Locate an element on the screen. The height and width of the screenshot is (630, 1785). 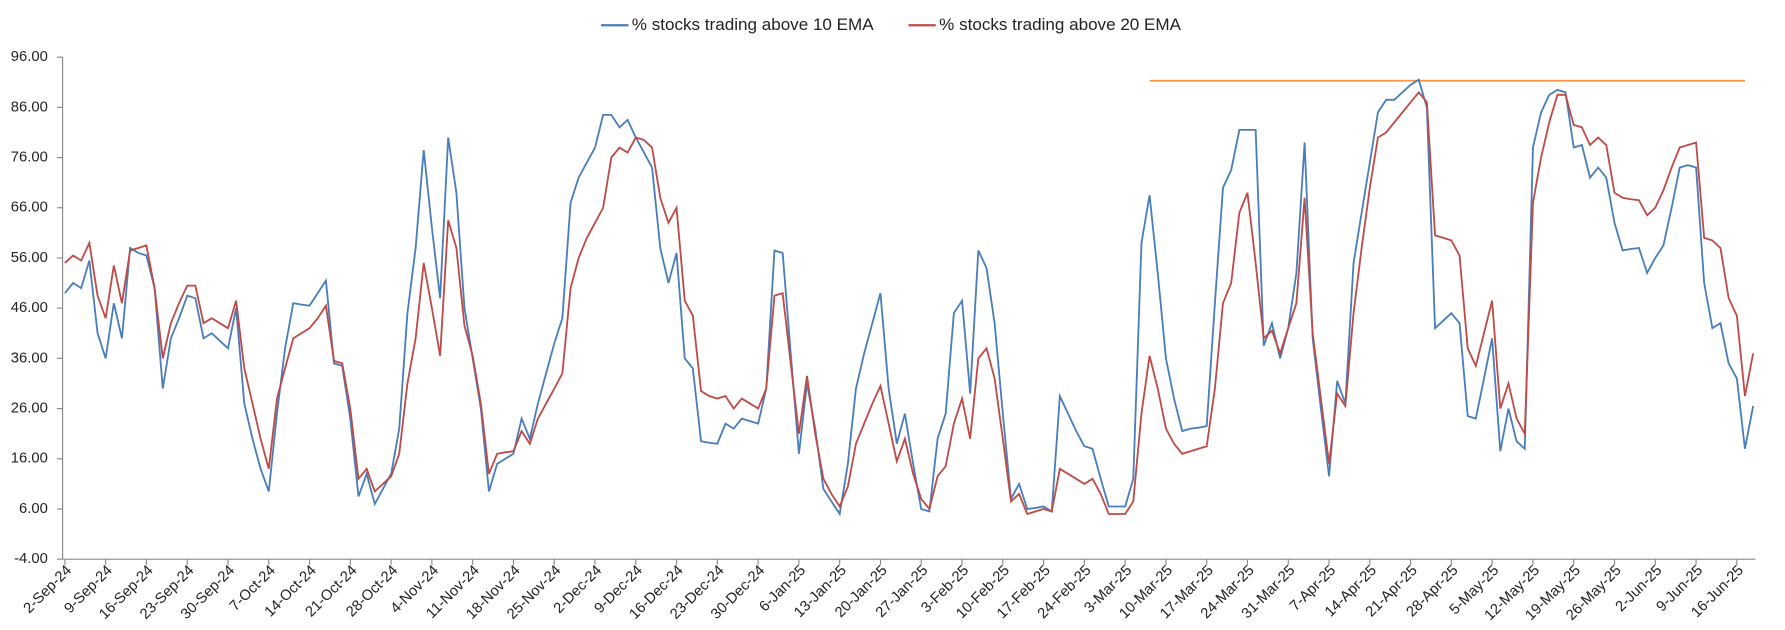
y-tick-label: 56.00 is located at coordinates (29, 258).